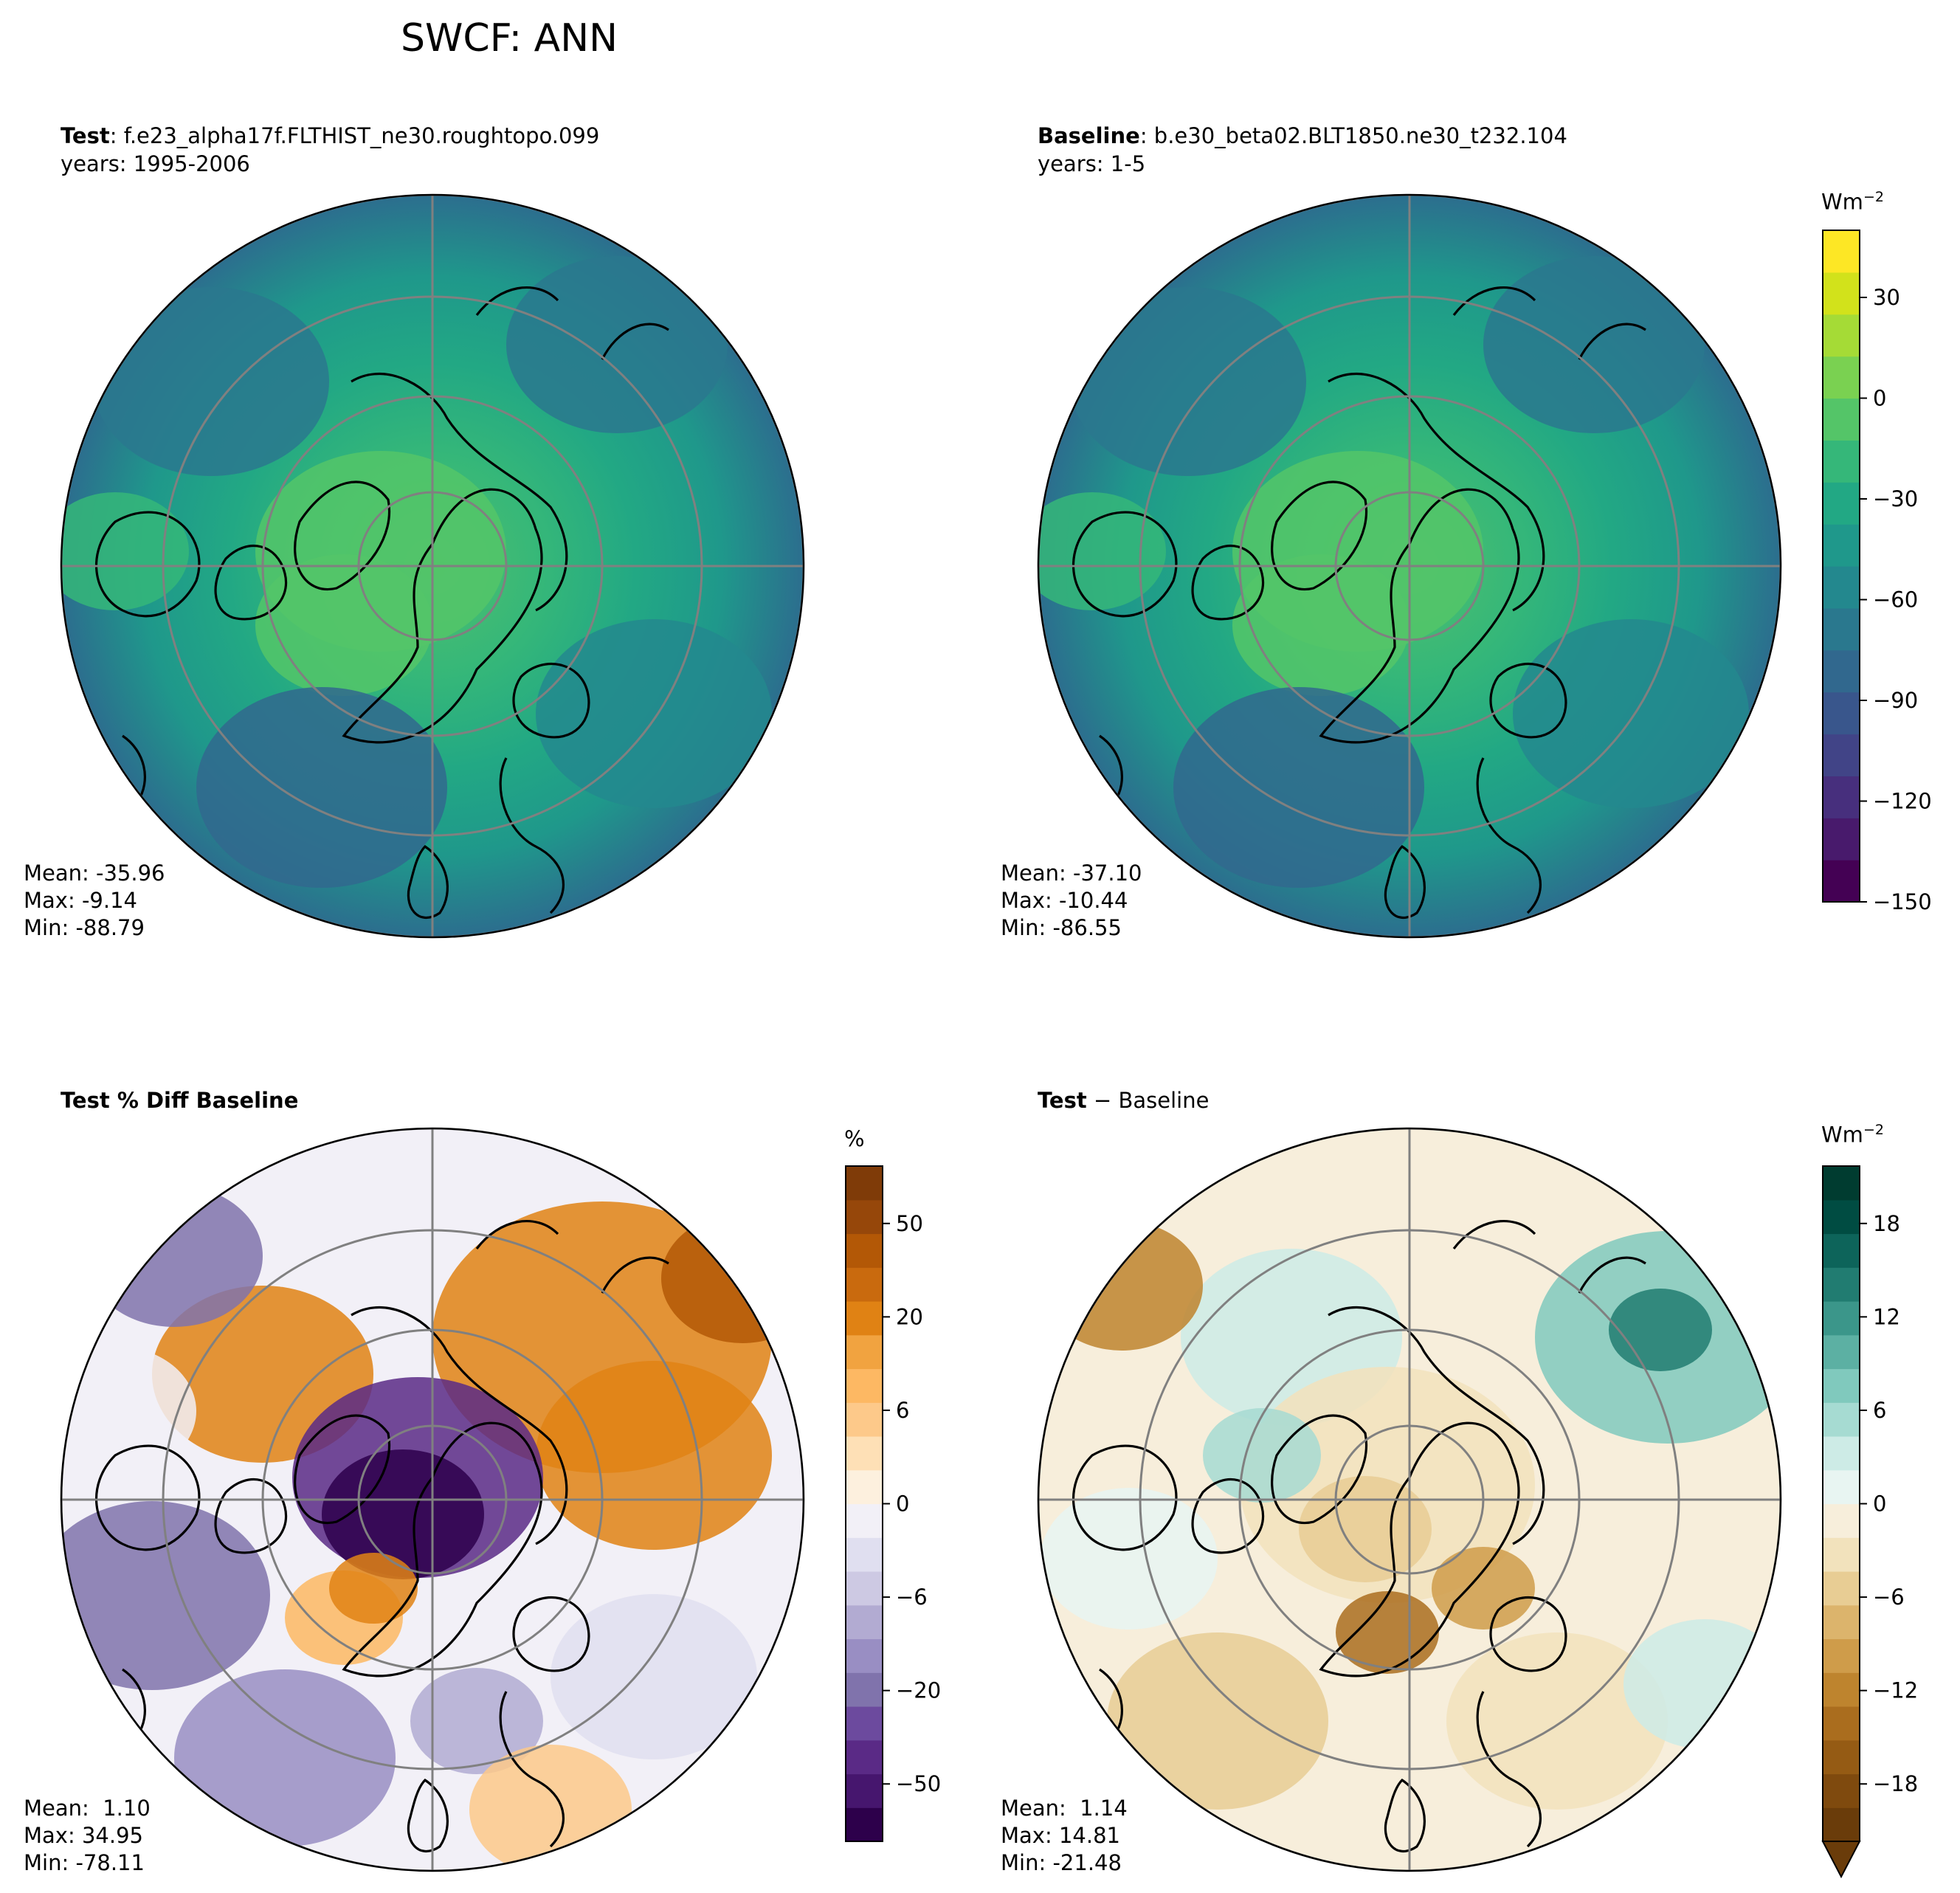 The image size is (1960, 1893). I want to click on colorbar-pct: 50 20 6 0 −6 −20 −50, so click(893, 1503).